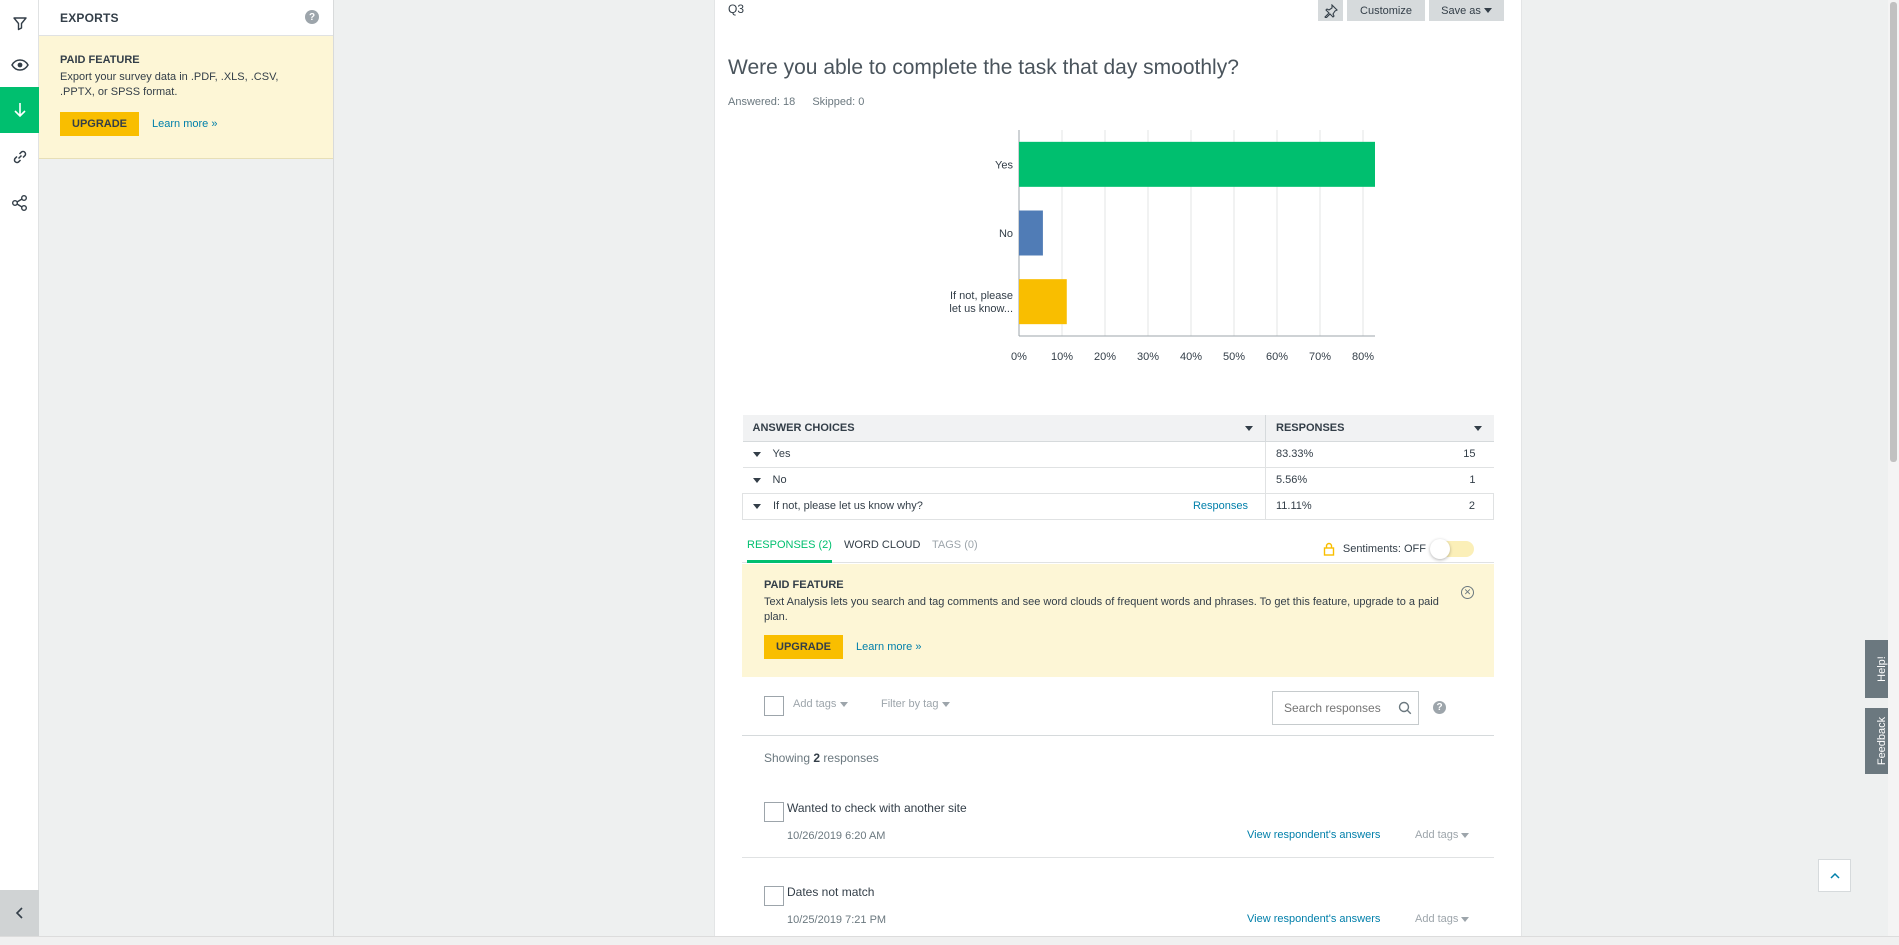 This screenshot has height=945, width=1899. What do you see at coordinates (1004, 428) in the screenshot?
I see `answer-choices-header: ANSWER CHOICES` at bounding box center [1004, 428].